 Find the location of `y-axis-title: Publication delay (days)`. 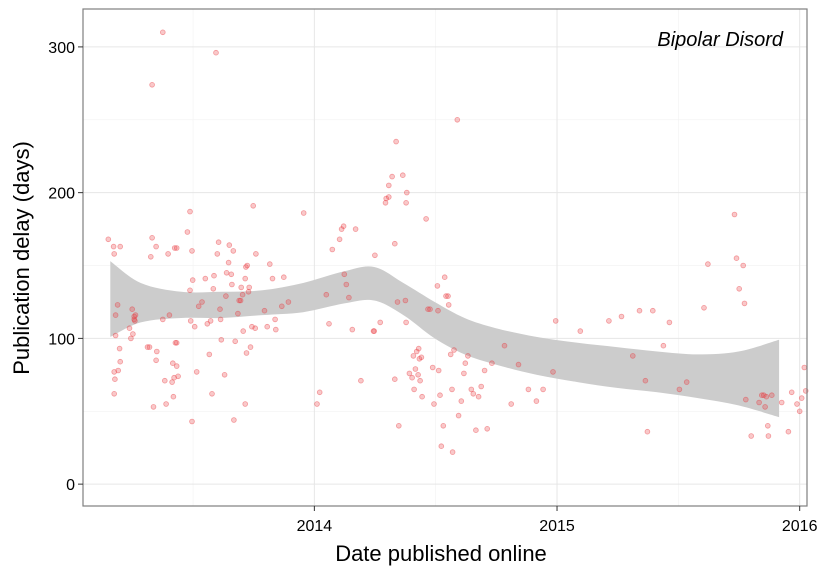

y-axis-title: Publication delay (days) is located at coordinates (21, 258).